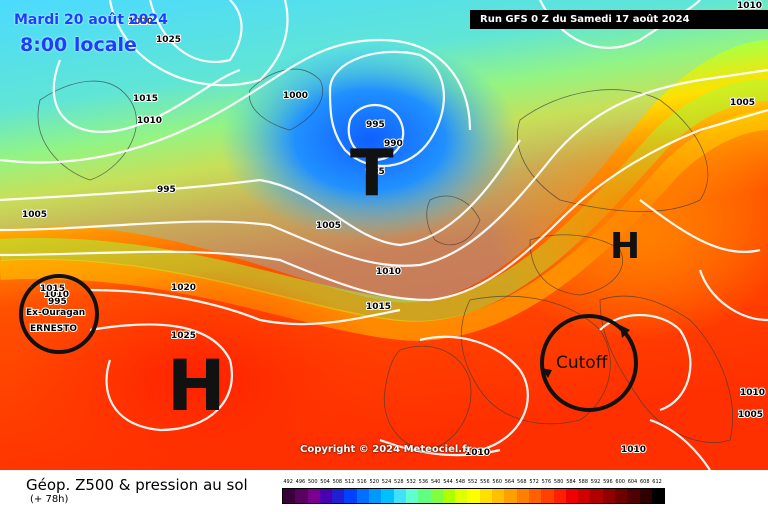 This screenshot has height=512, width=768. Describe the element at coordinates (619, 19) in the screenshot. I see `run-info: Run GFS 0 Z du Samedi 17 août 2024` at that location.